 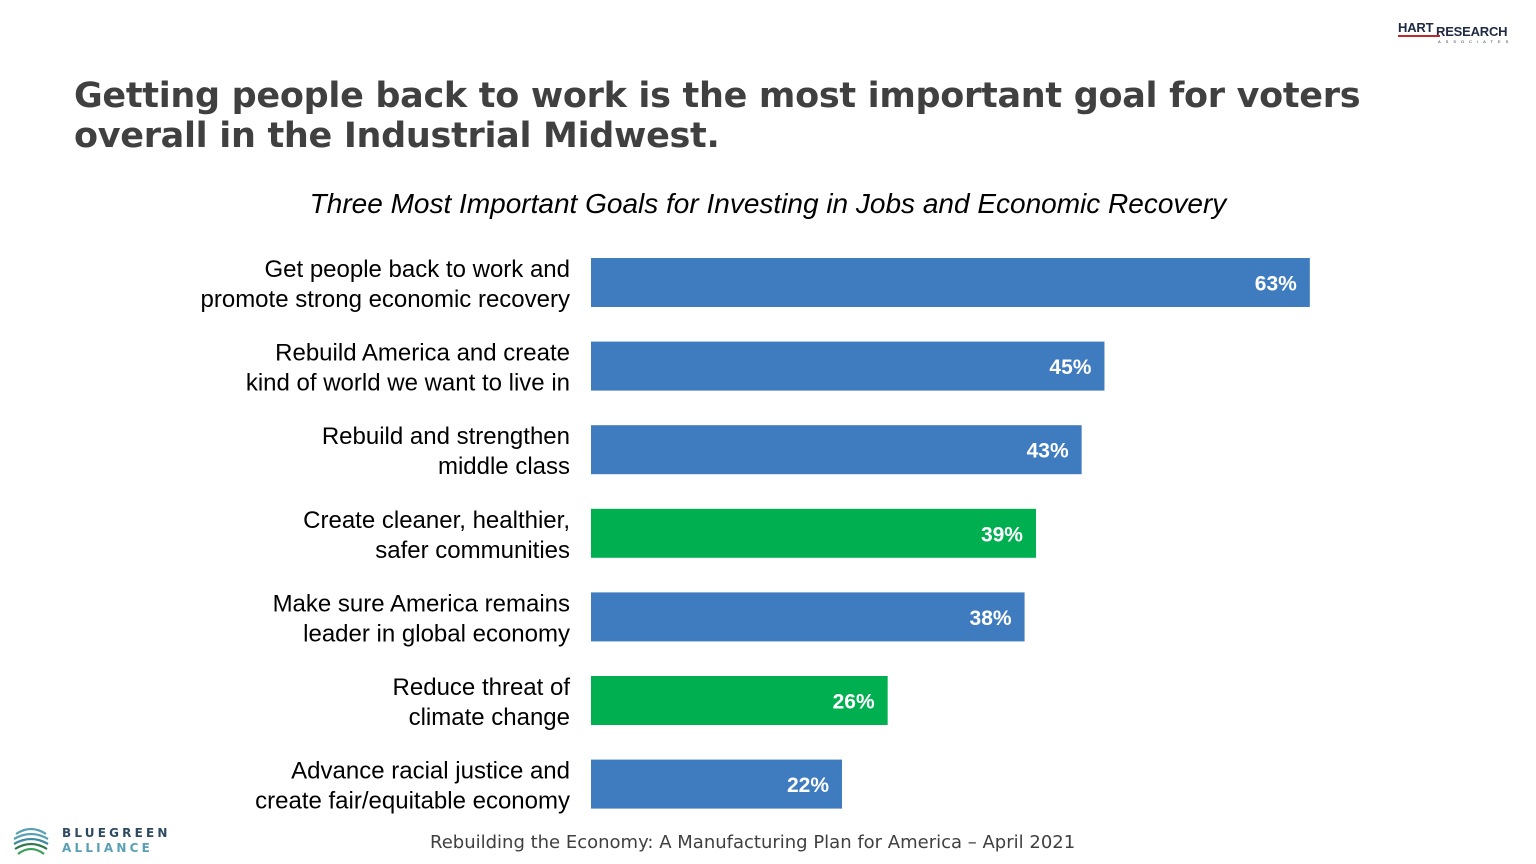 What do you see at coordinates (1472, 31) in the screenshot?
I see `logo-research-text: RESEARCH` at bounding box center [1472, 31].